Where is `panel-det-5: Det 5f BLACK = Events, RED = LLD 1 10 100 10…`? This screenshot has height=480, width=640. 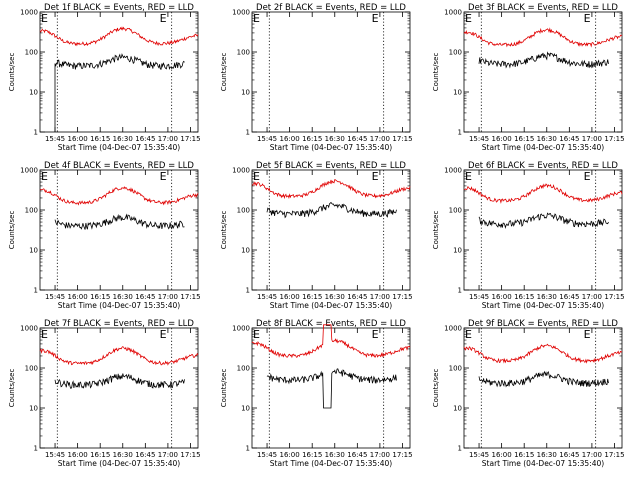
panel-det-5: Det 5f BLACK = Events, RED = LLD 1 10 100 10… is located at coordinates (316, 235).